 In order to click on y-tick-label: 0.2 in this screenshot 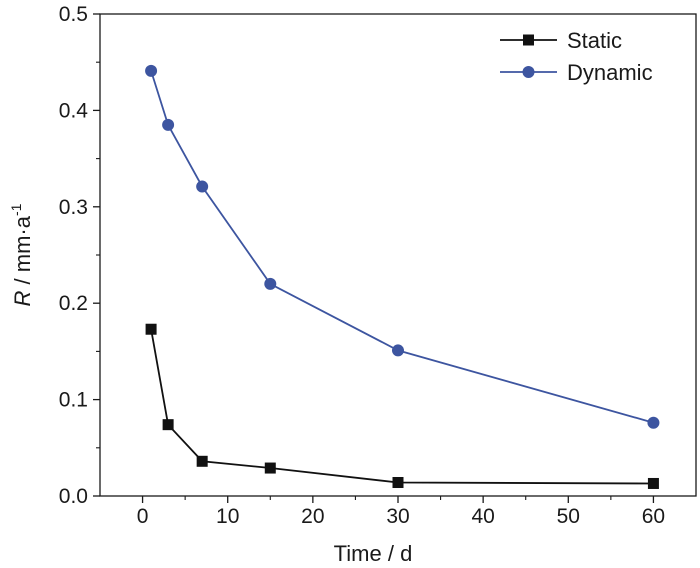, I will do `click(73, 303)`.